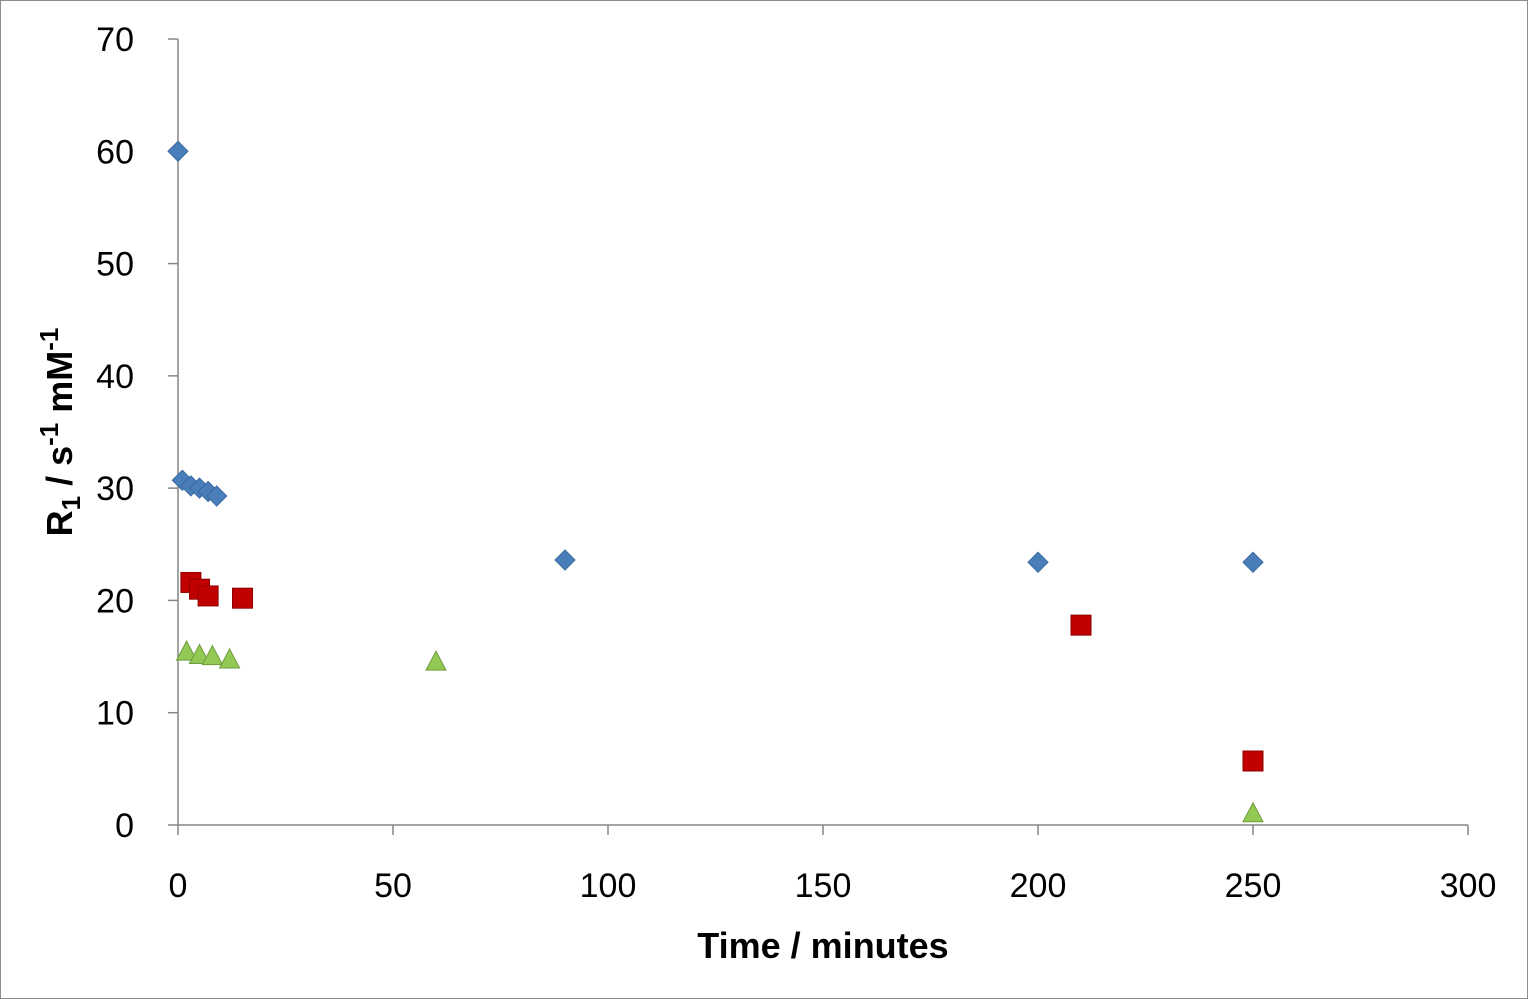 The image size is (1528, 999). I want to click on x-tick-label: 100, so click(608, 886).